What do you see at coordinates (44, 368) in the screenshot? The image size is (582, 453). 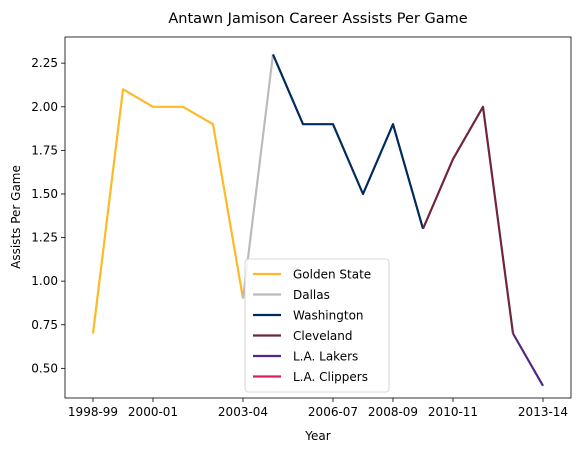 I see `y-tick-label: 0.50` at bounding box center [44, 368].